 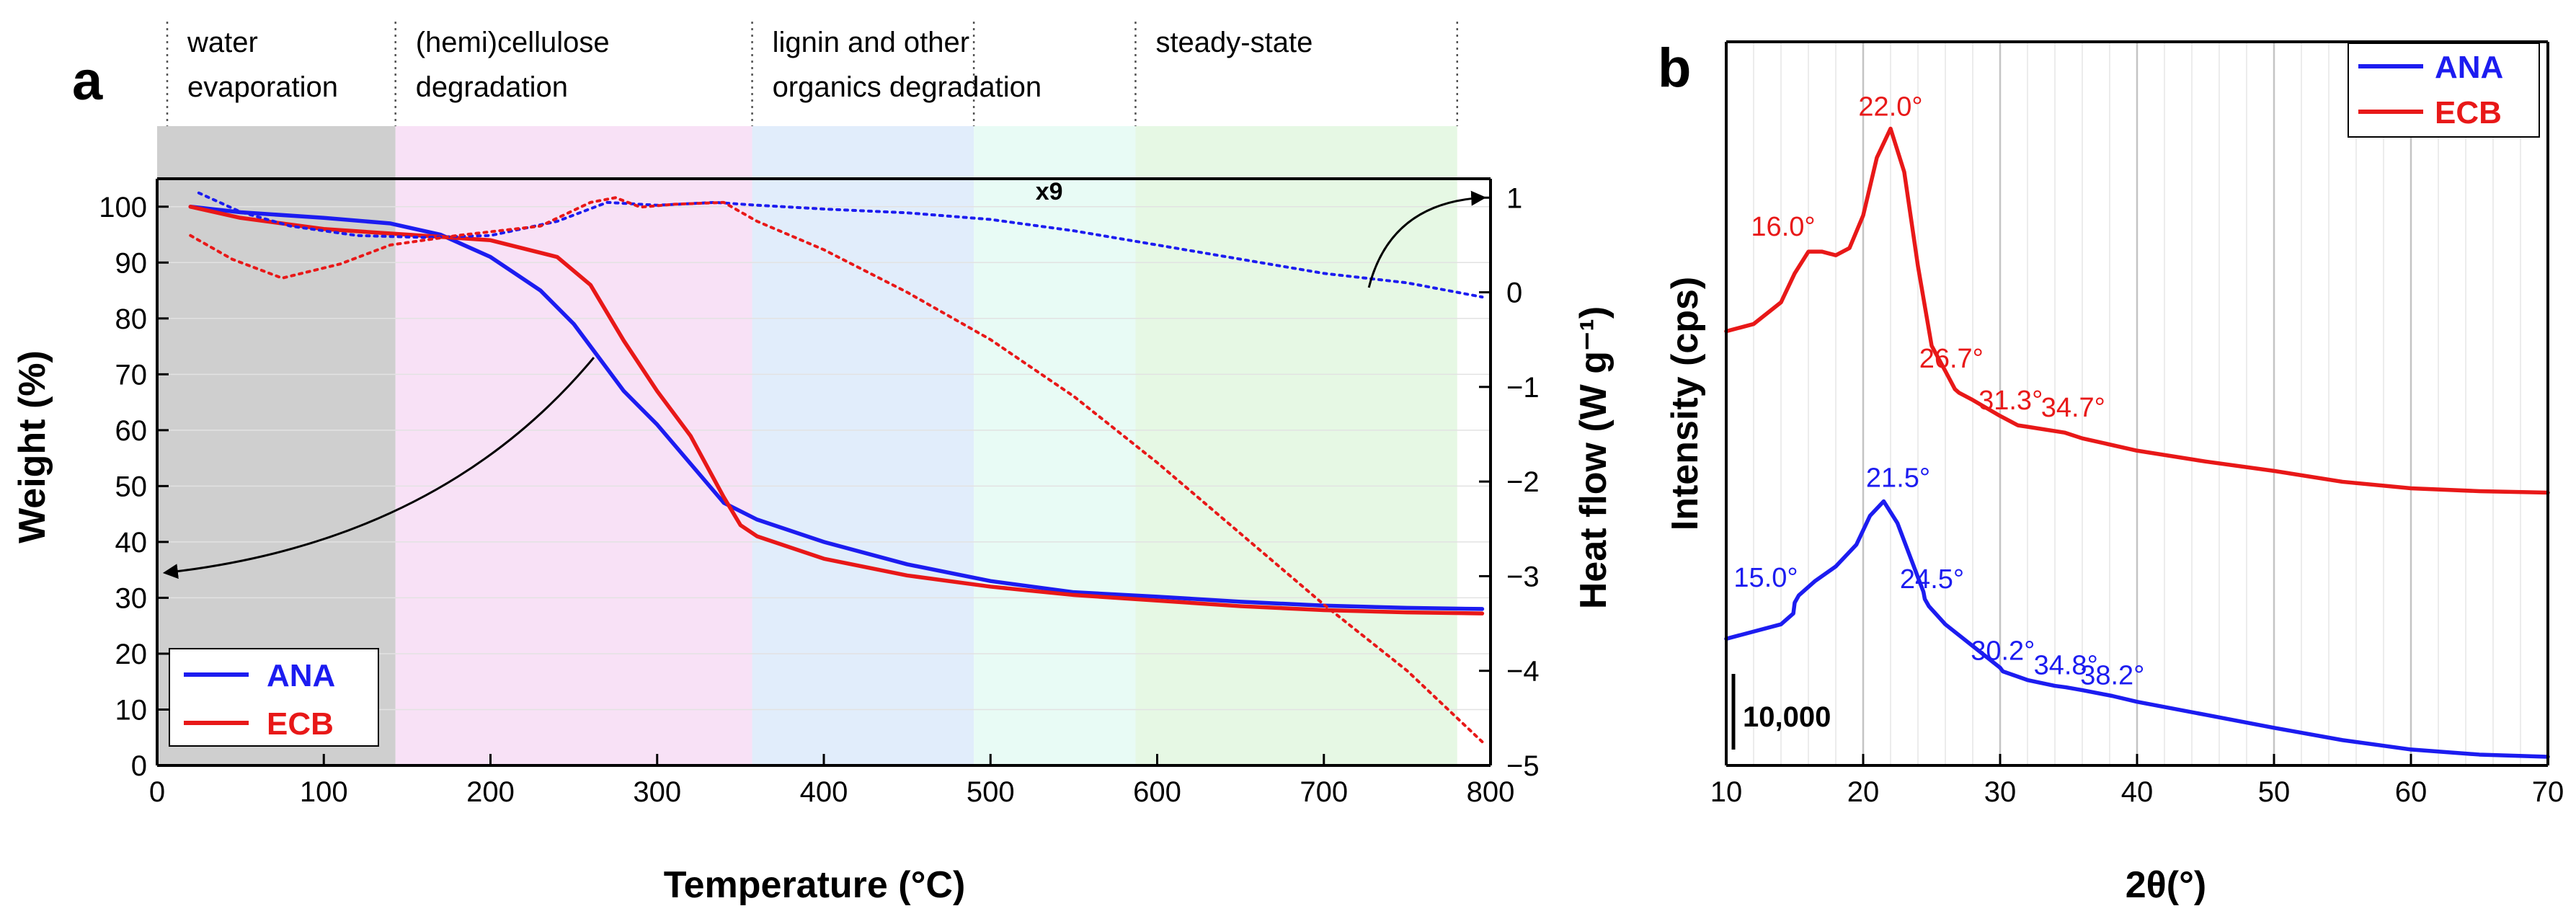 I want to click on arrow-to-weight-axis, so click(x=378, y=468).